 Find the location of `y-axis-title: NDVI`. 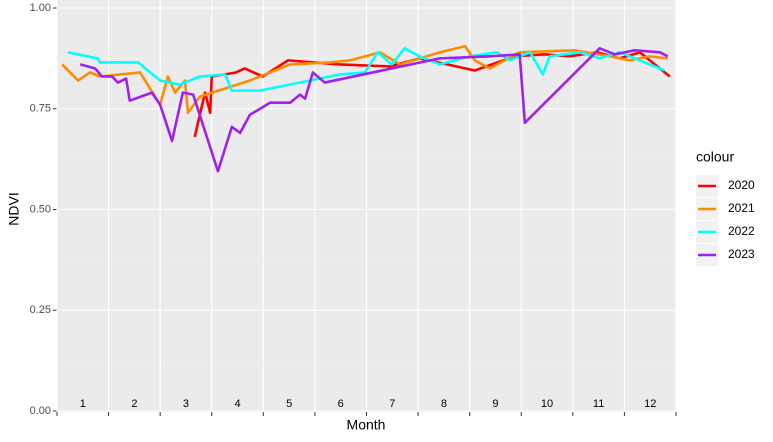

y-axis-title: NDVI is located at coordinates (14, 208).